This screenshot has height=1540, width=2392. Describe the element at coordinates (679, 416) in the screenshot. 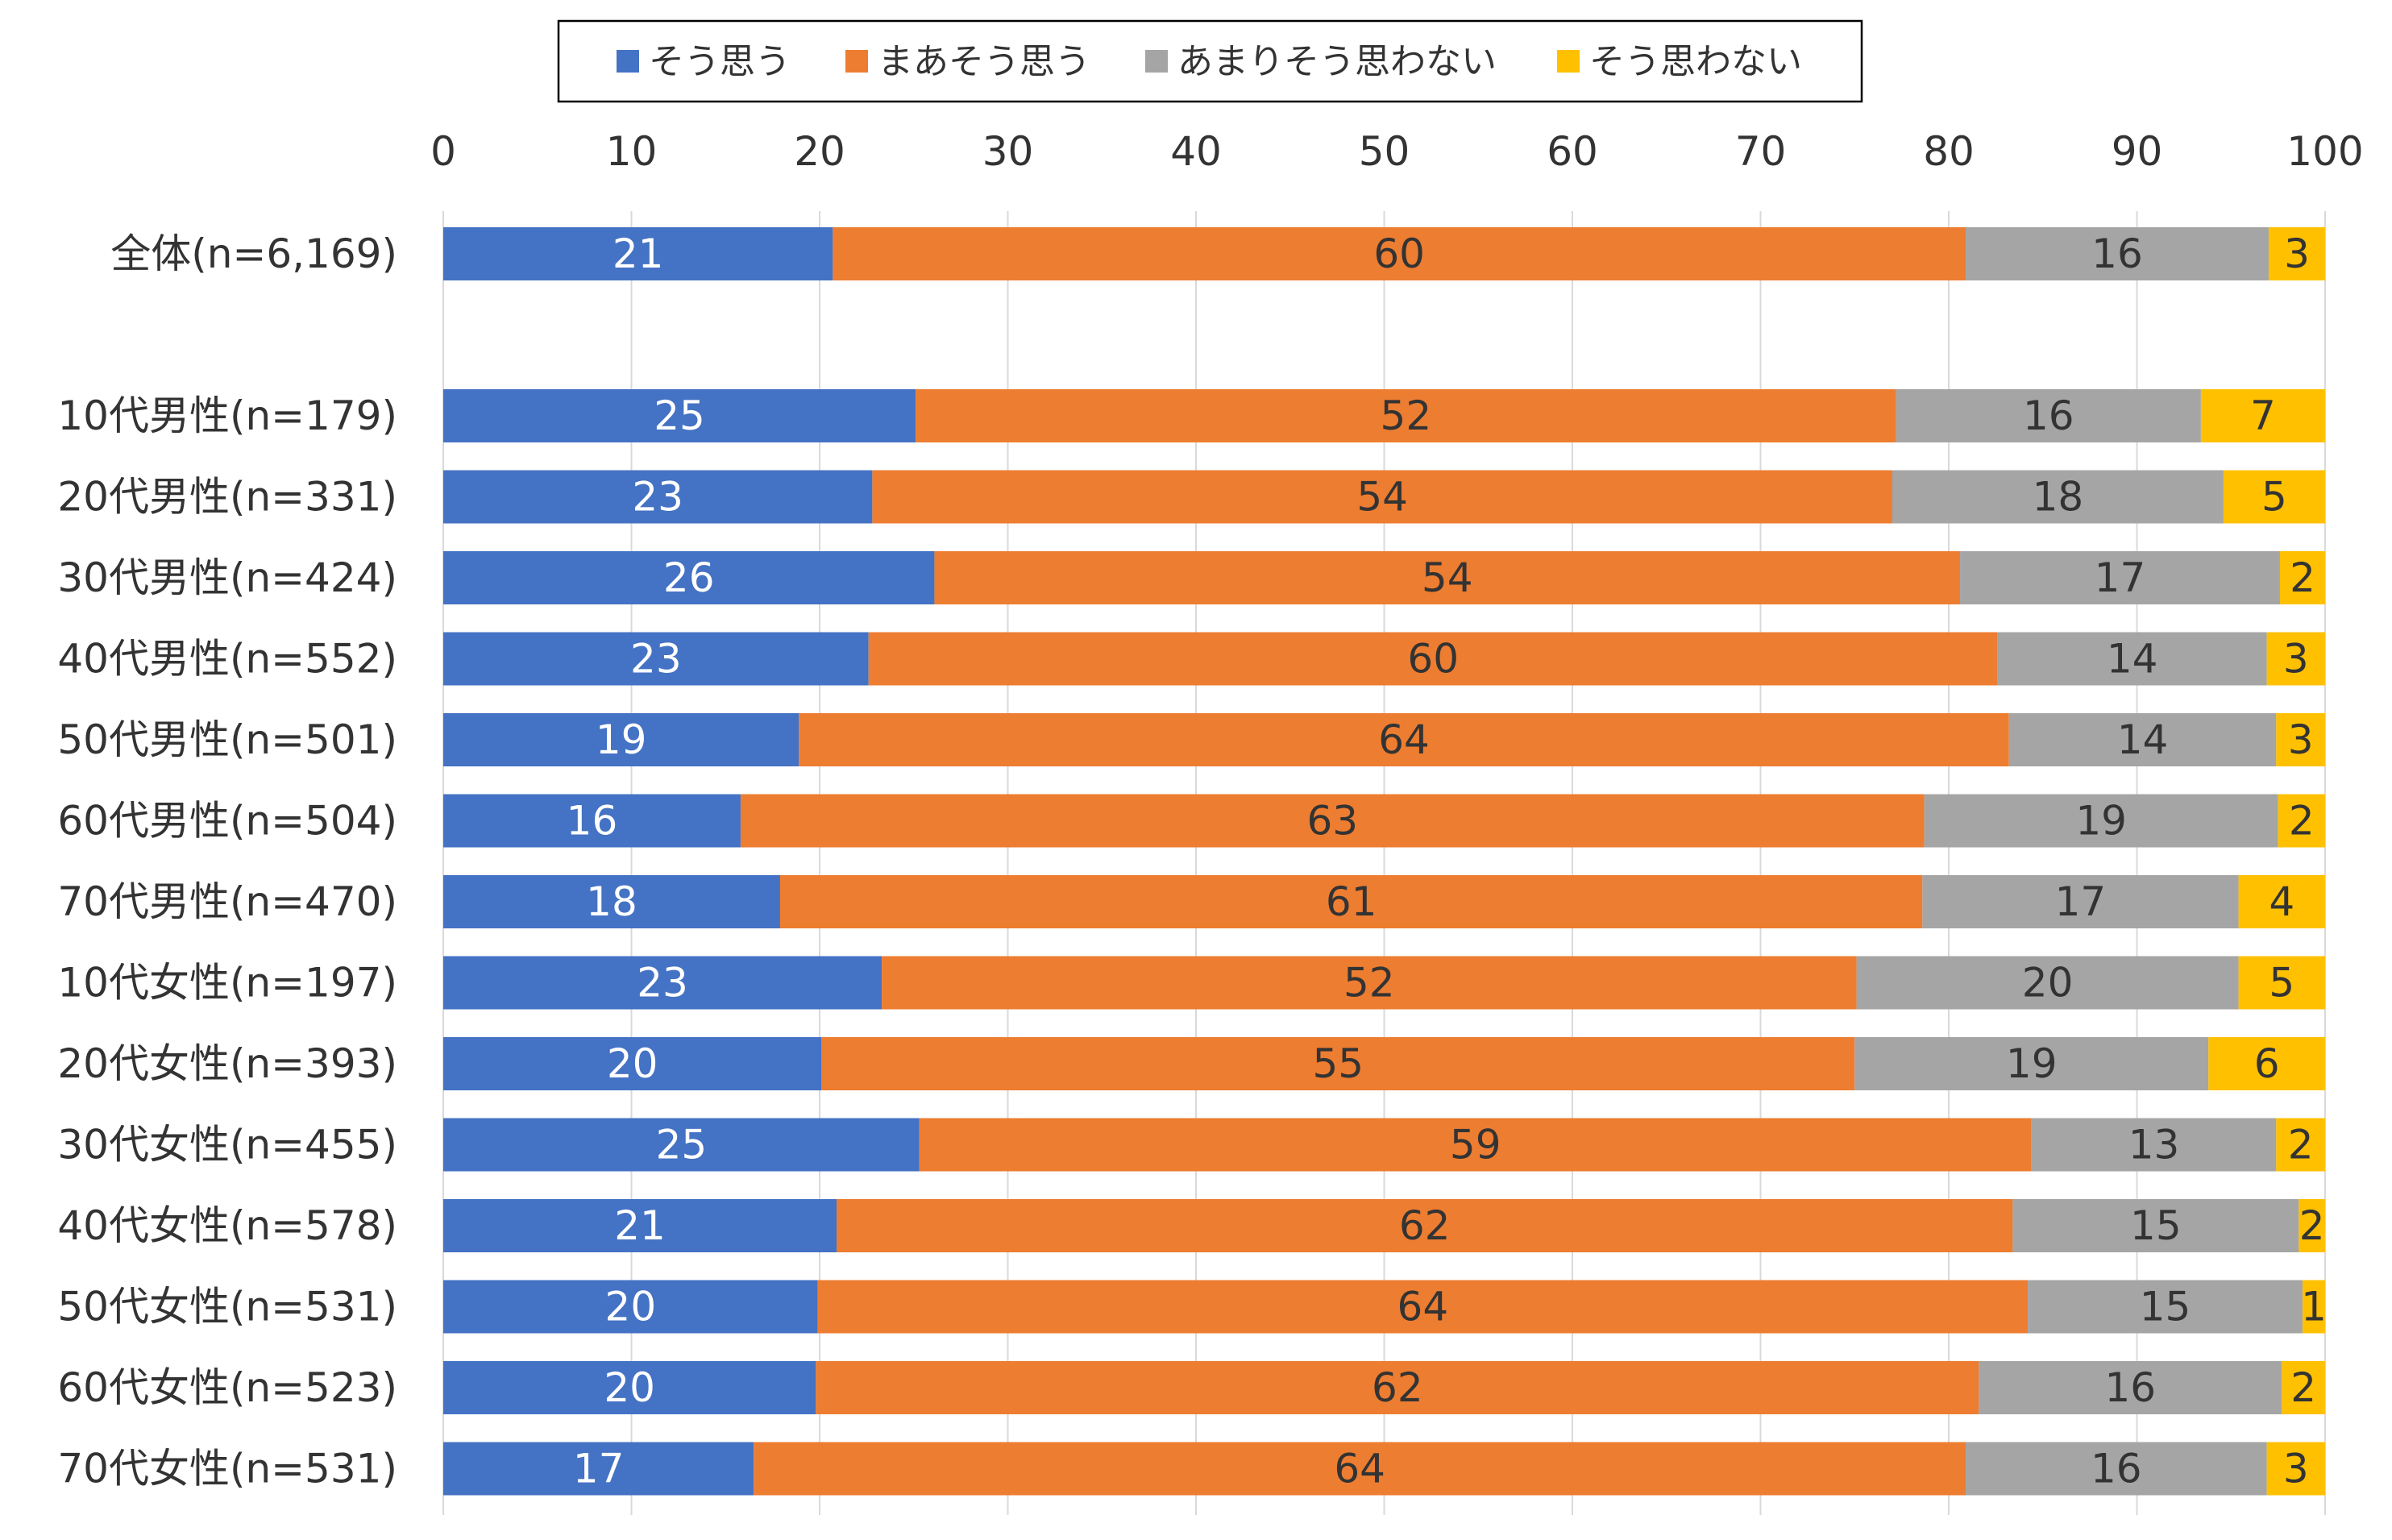

I see `data-label: 25` at that location.